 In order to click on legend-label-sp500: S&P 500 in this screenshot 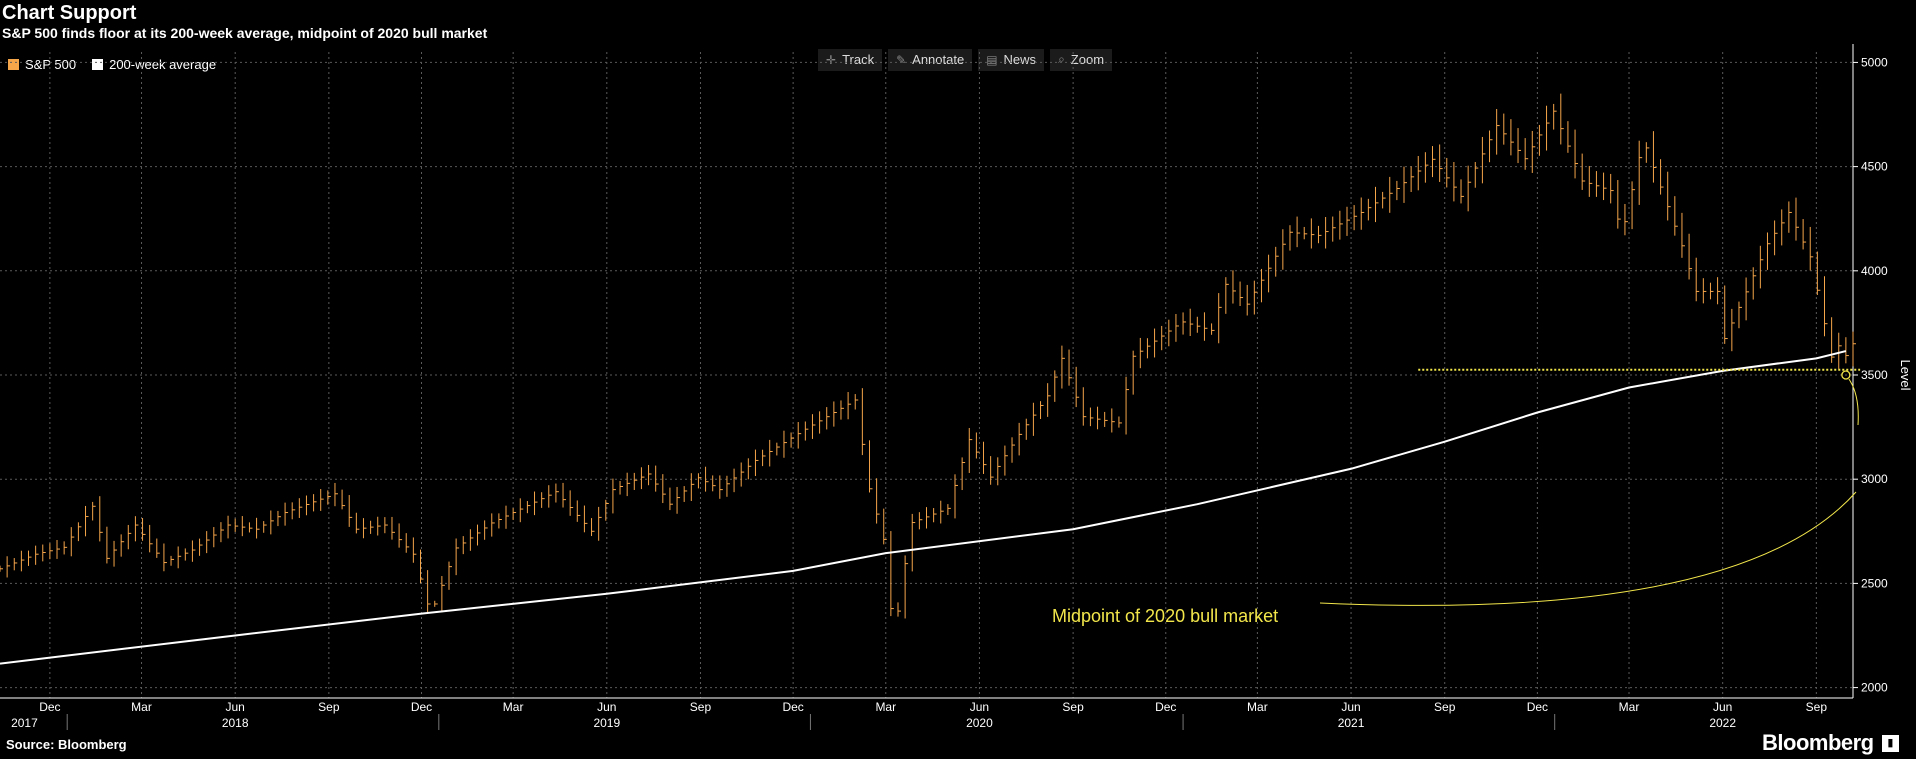, I will do `click(51, 64)`.